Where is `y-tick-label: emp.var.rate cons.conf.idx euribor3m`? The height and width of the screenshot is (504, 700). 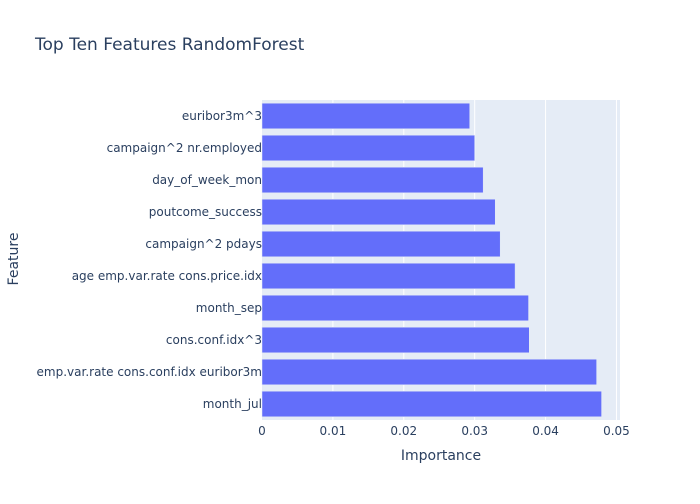 y-tick-label: emp.var.rate cons.conf.idx euribor3m is located at coordinates (149, 372).